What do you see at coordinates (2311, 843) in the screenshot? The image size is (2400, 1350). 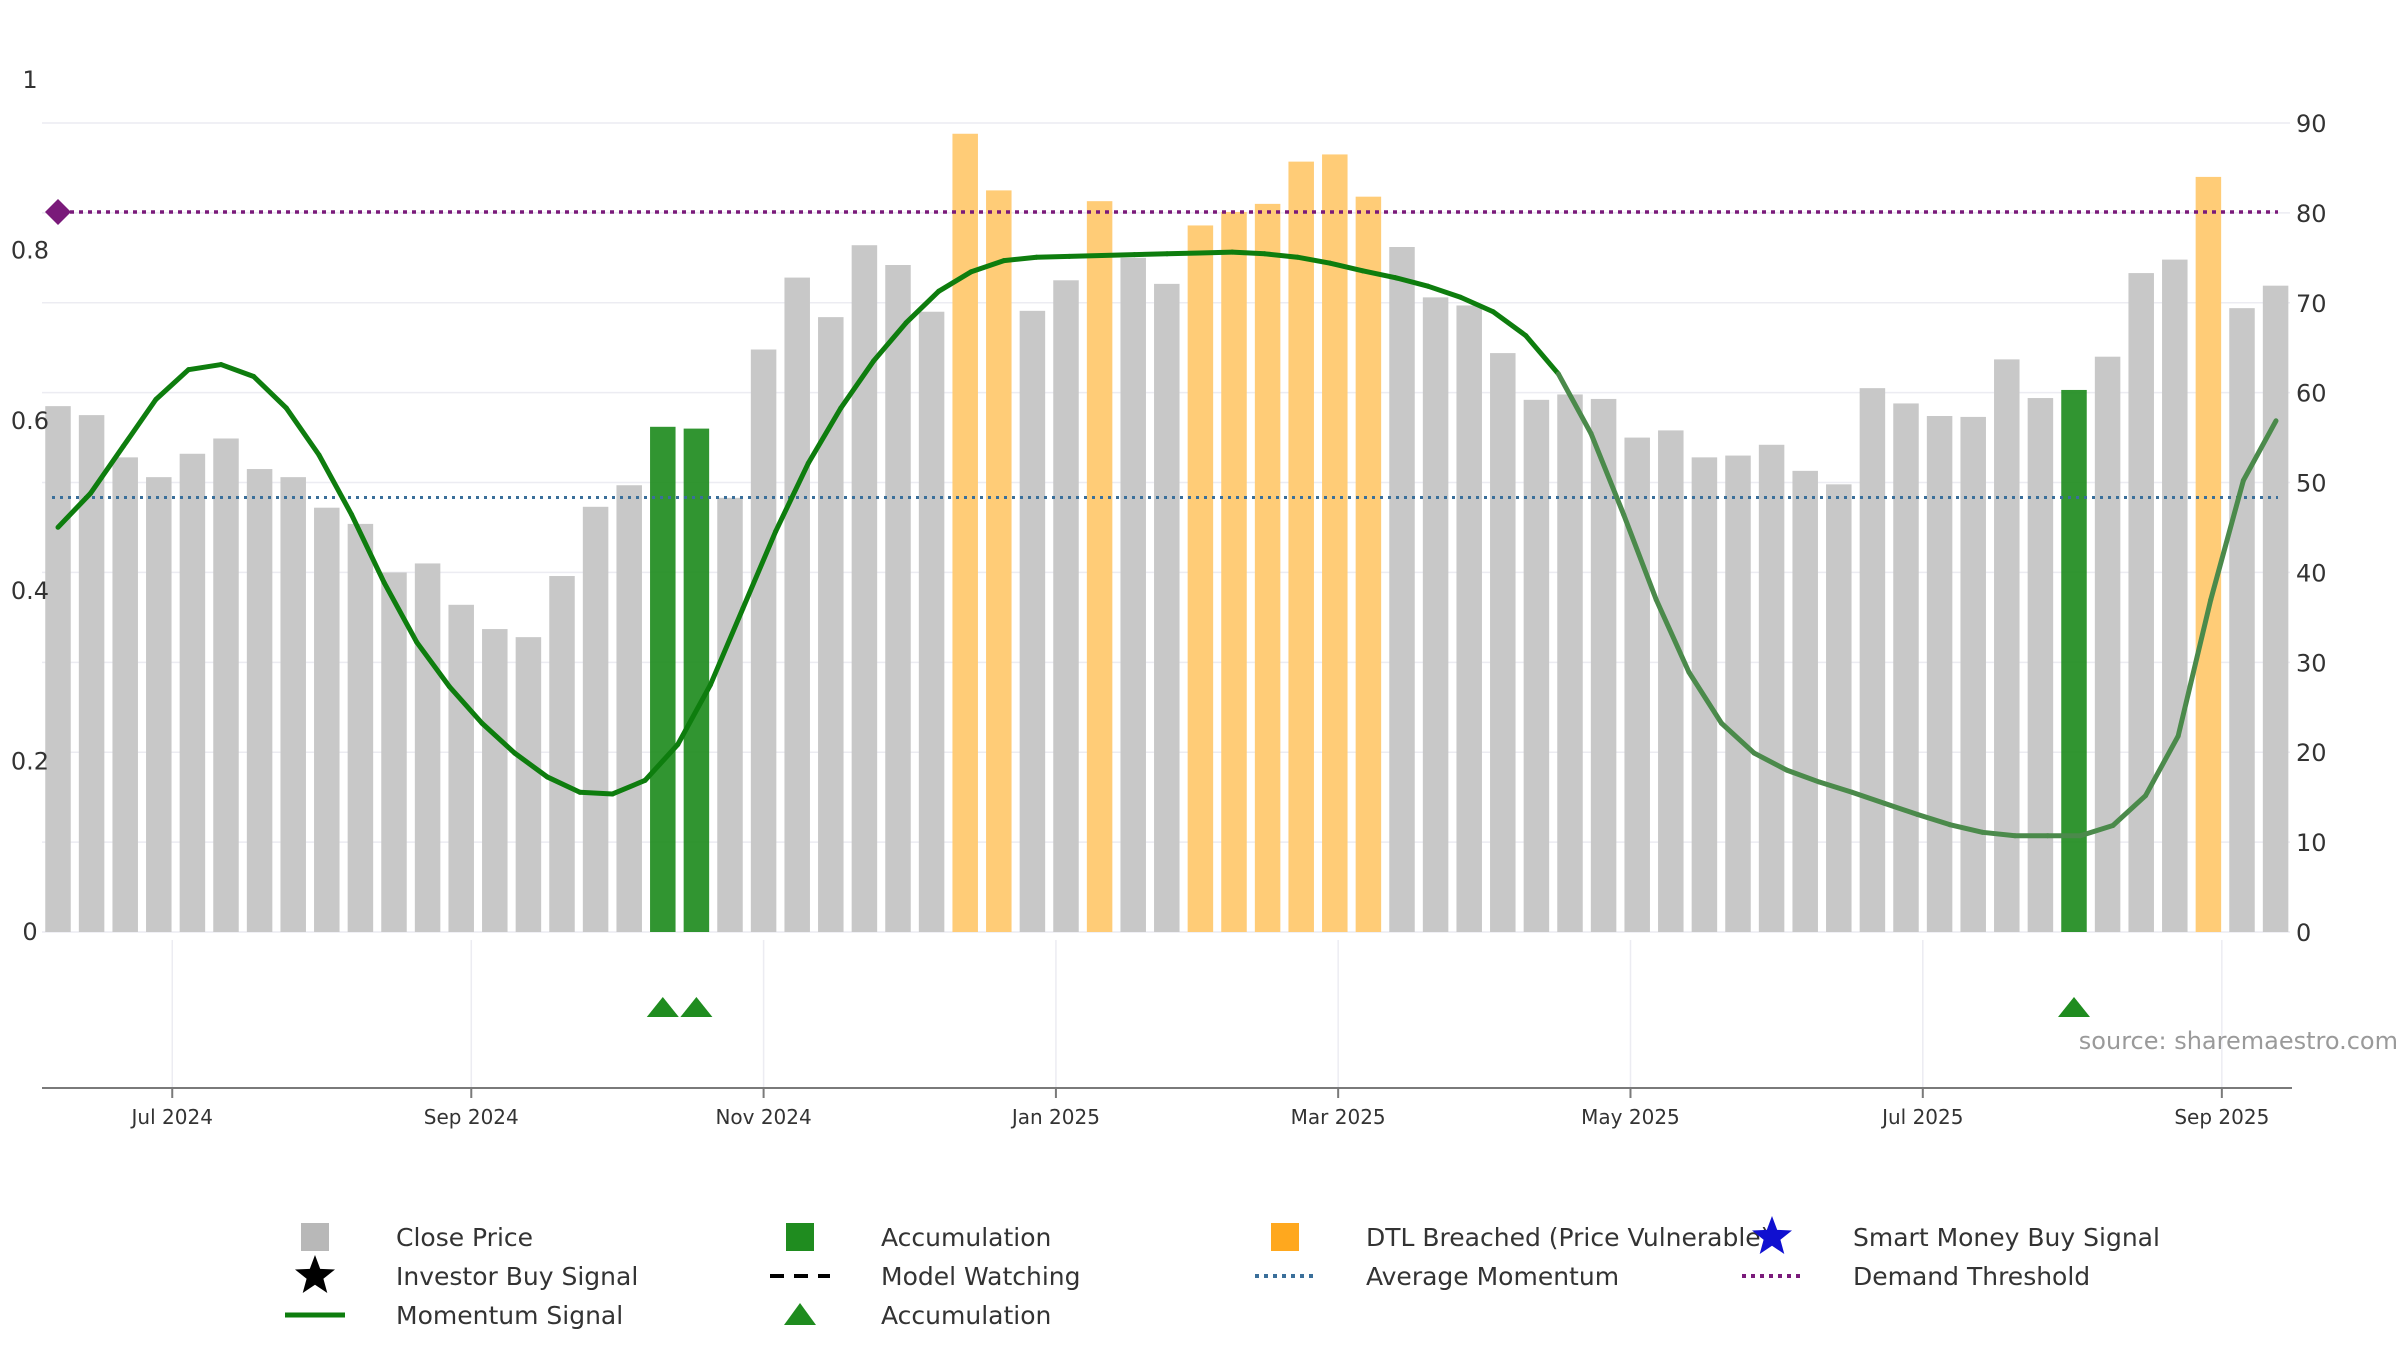 I see `right-tick-label: 10` at bounding box center [2311, 843].